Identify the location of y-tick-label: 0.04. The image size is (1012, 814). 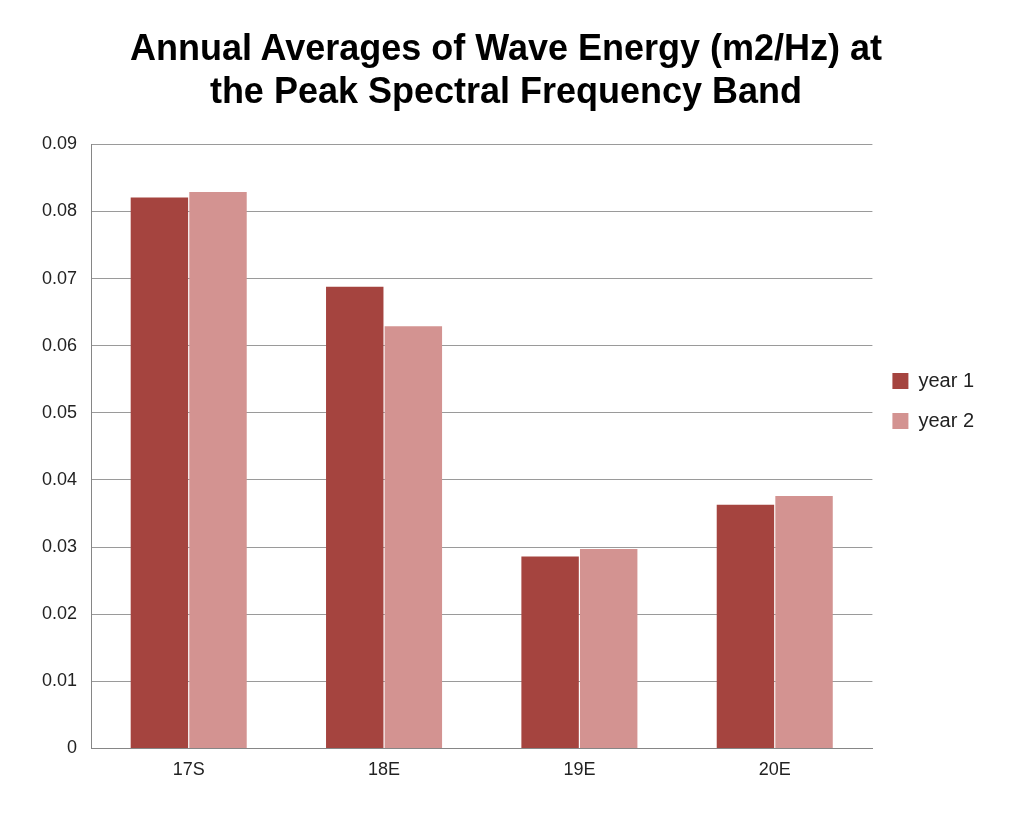
(59, 478).